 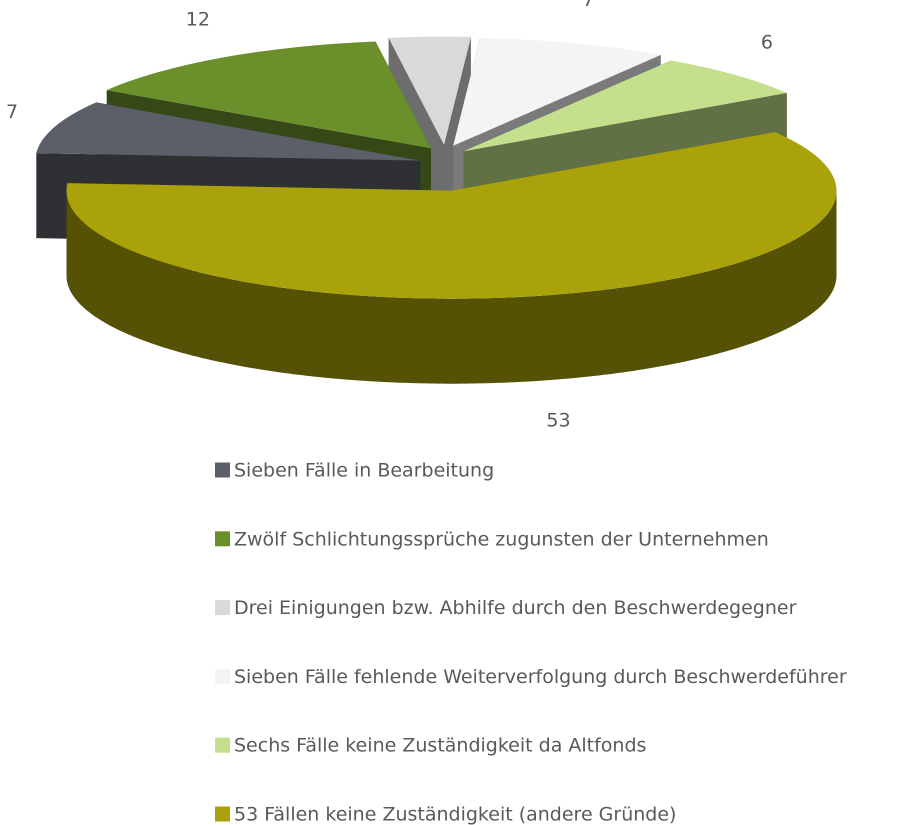 I want to click on data-label: 6, so click(x=767, y=43).